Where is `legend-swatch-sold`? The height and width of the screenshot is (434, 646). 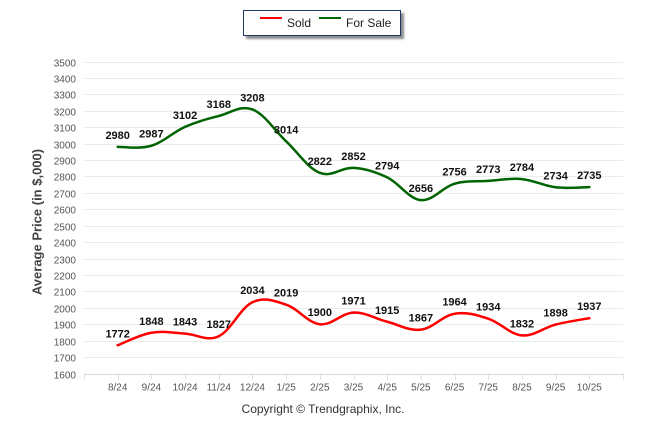 legend-swatch-sold is located at coordinates (271, 18).